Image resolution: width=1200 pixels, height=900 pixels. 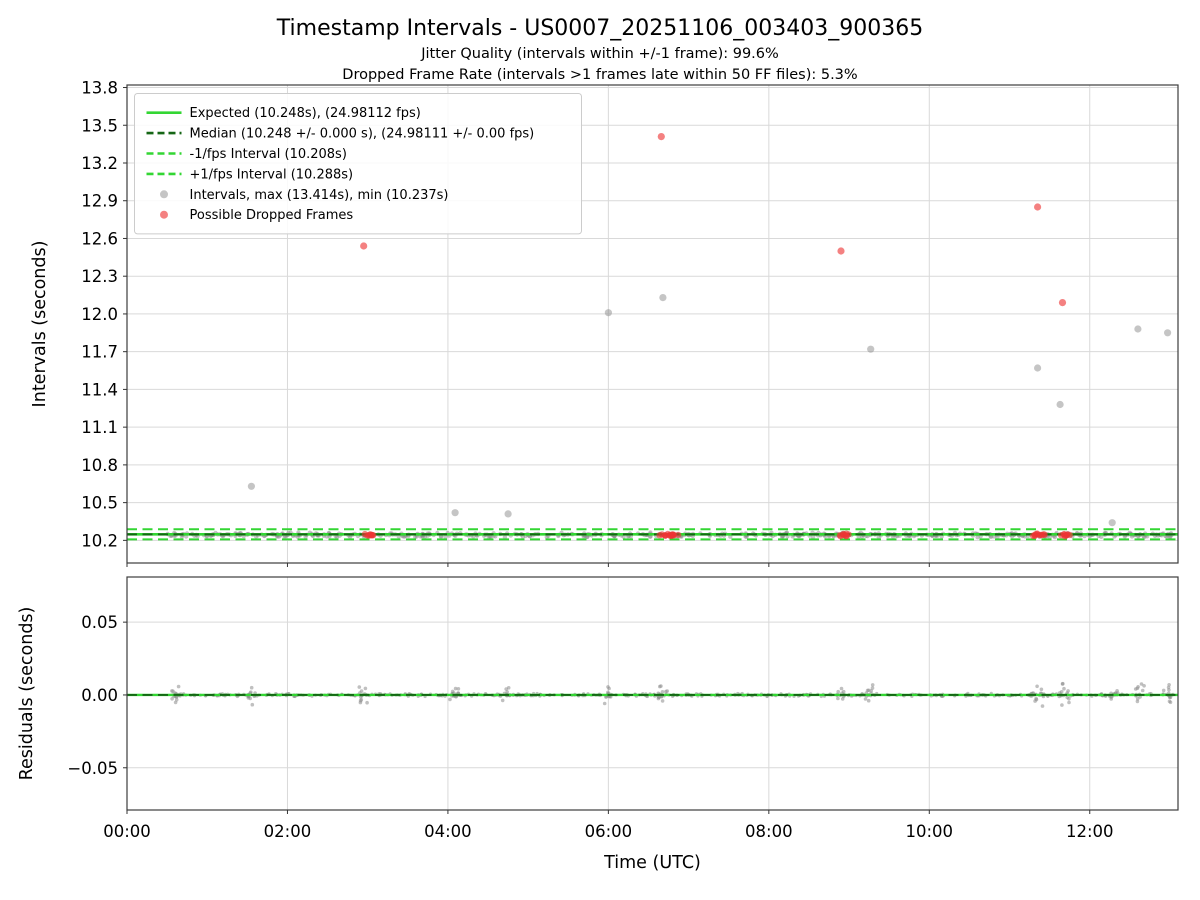 I want to click on y-tick-label: 13.2, so click(x=99, y=163).